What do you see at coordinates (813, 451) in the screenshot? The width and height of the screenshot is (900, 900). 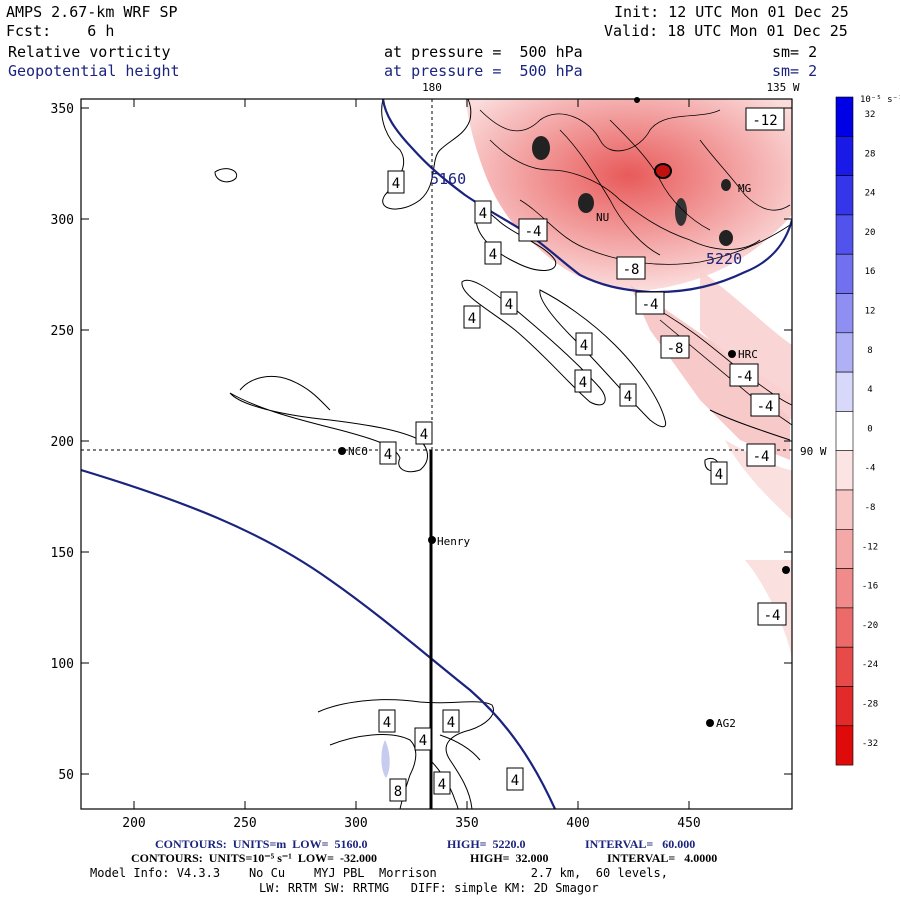 I see `lon-label-90w: 90 W` at bounding box center [813, 451].